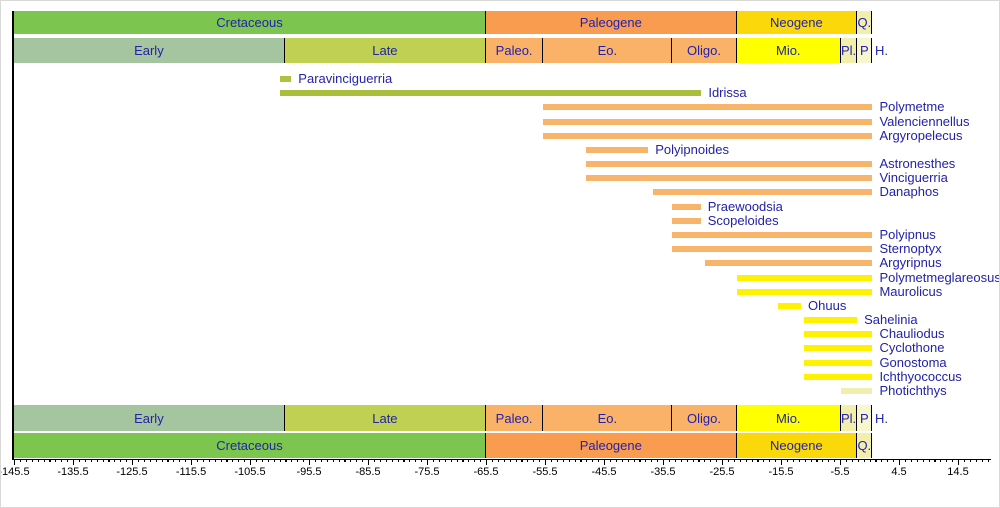 The width and height of the screenshot is (1000, 508). What do you see at coordinates (772, 234) in the screenshot?
I see `taxon-range-bar-polyipnus` at bounding box center [772, 234].